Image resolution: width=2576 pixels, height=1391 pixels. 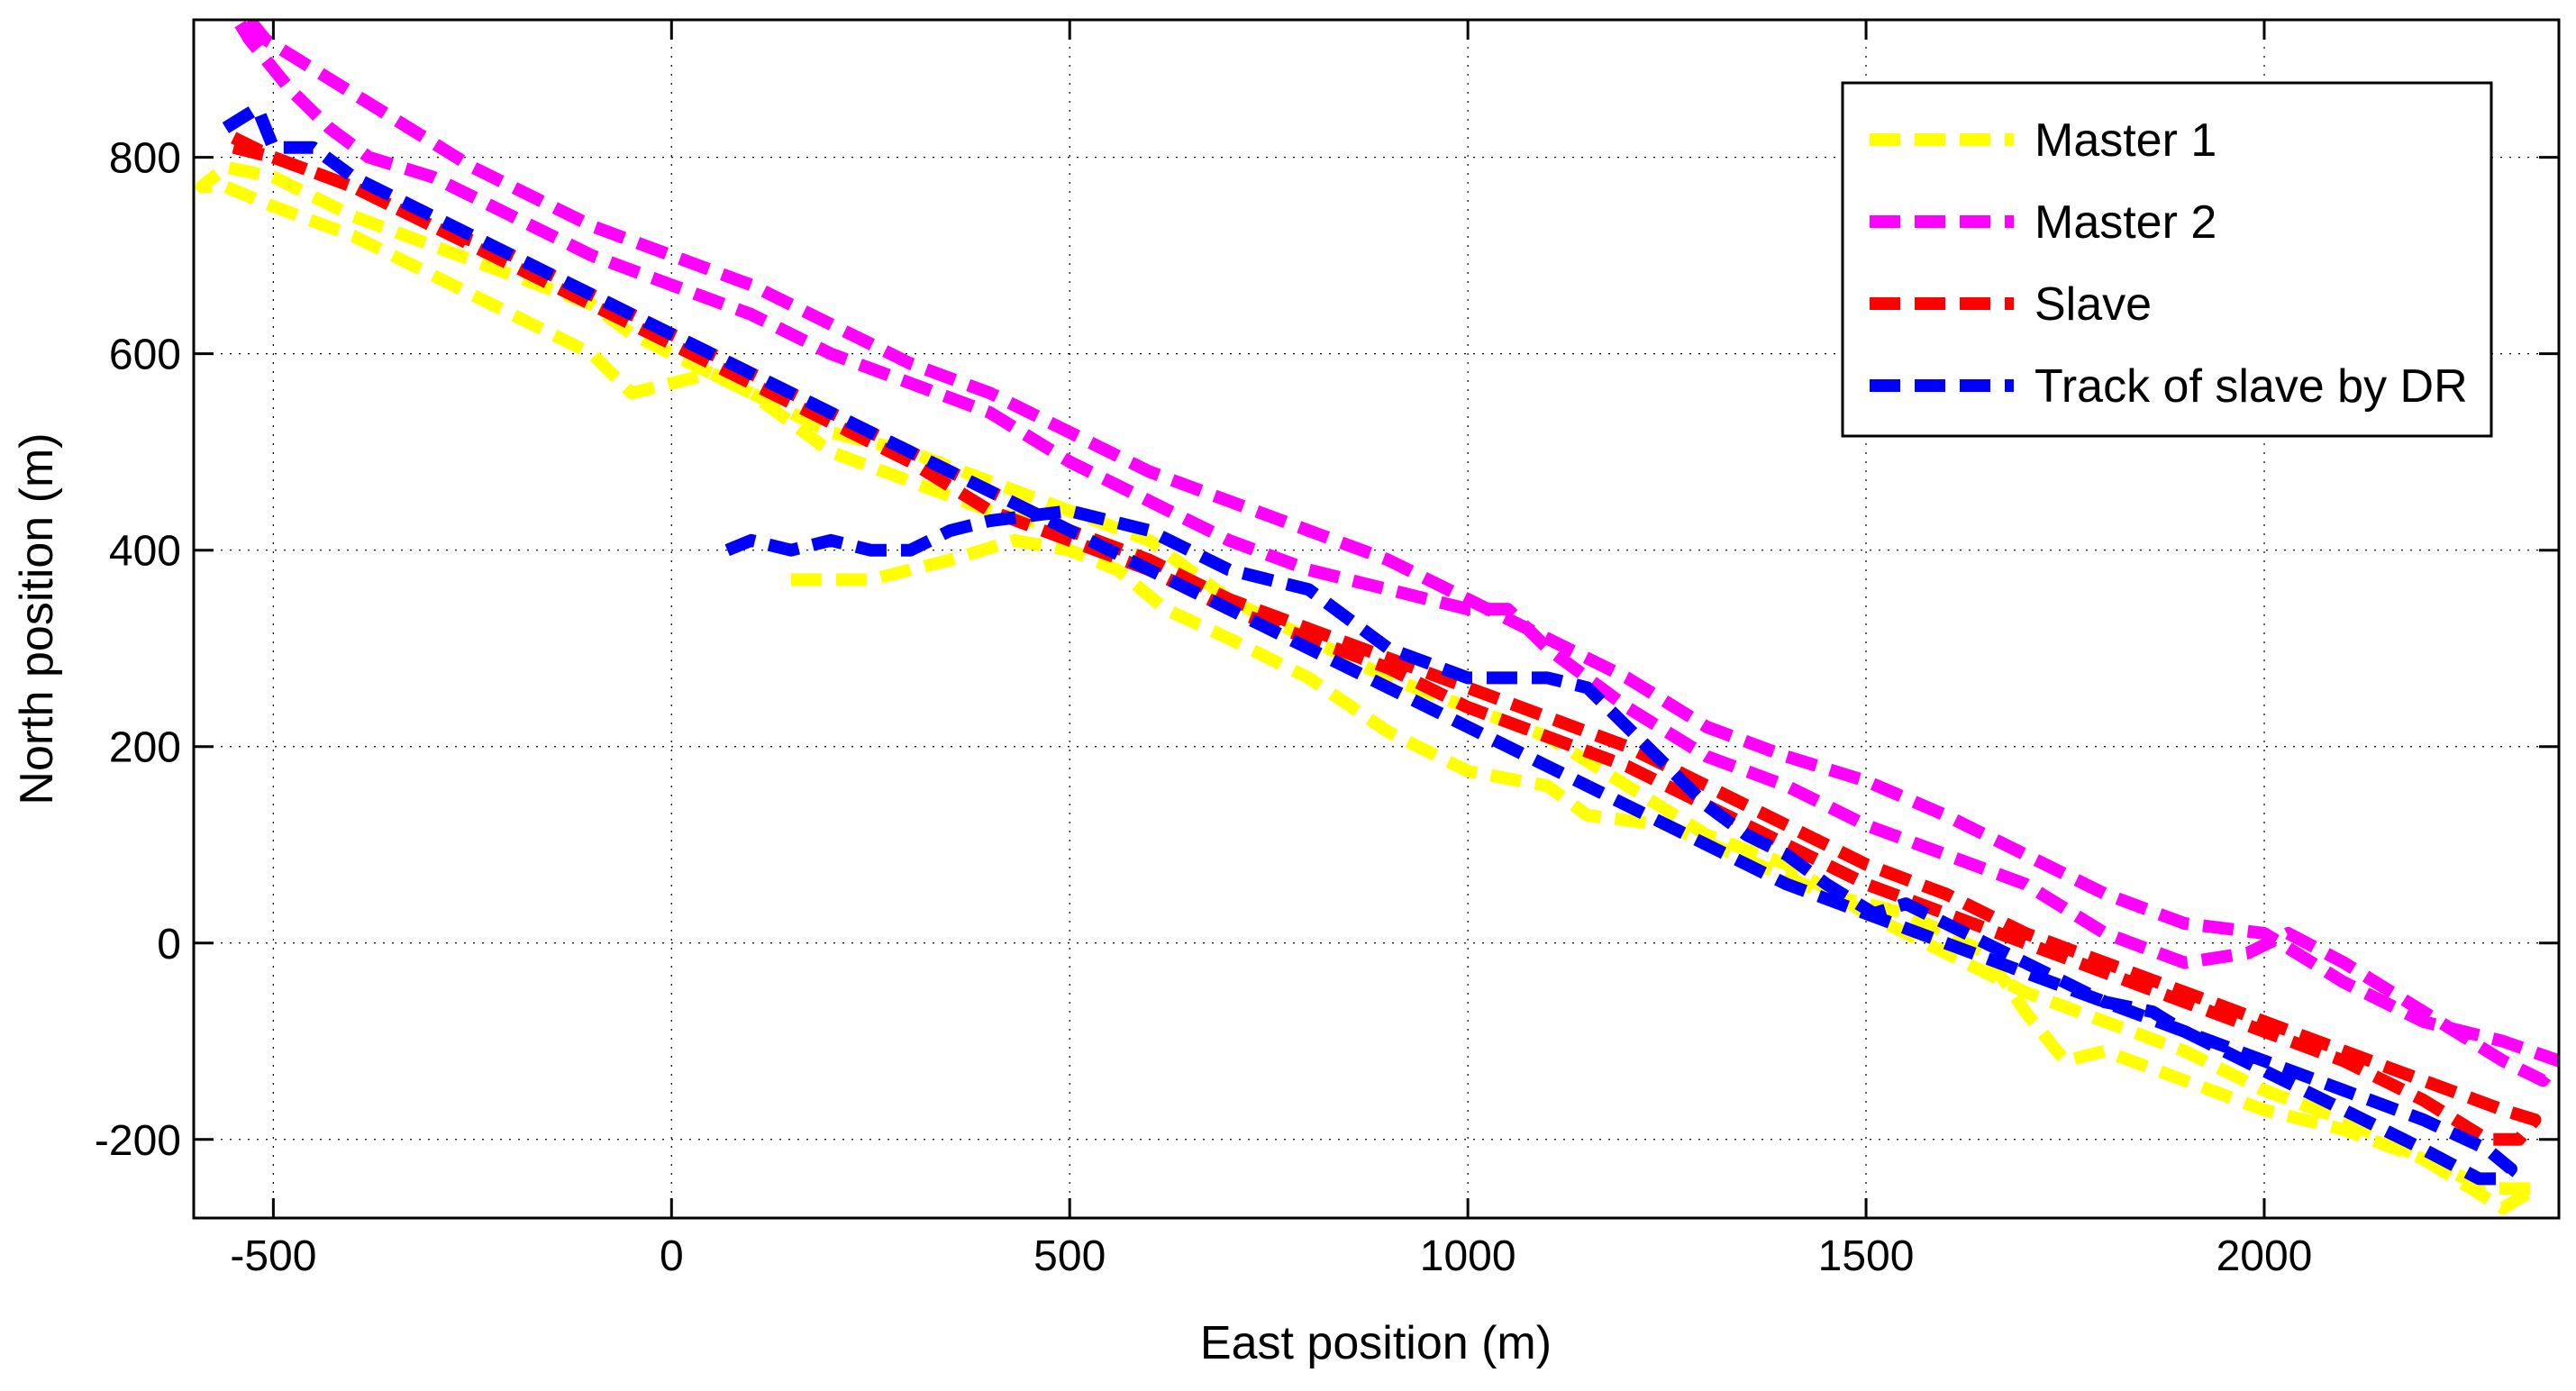 What do you see at coordinates (1468, 1256) in the screenshot?
I see `x-tick-label: 1000` at bounding box center [1468, 1256].